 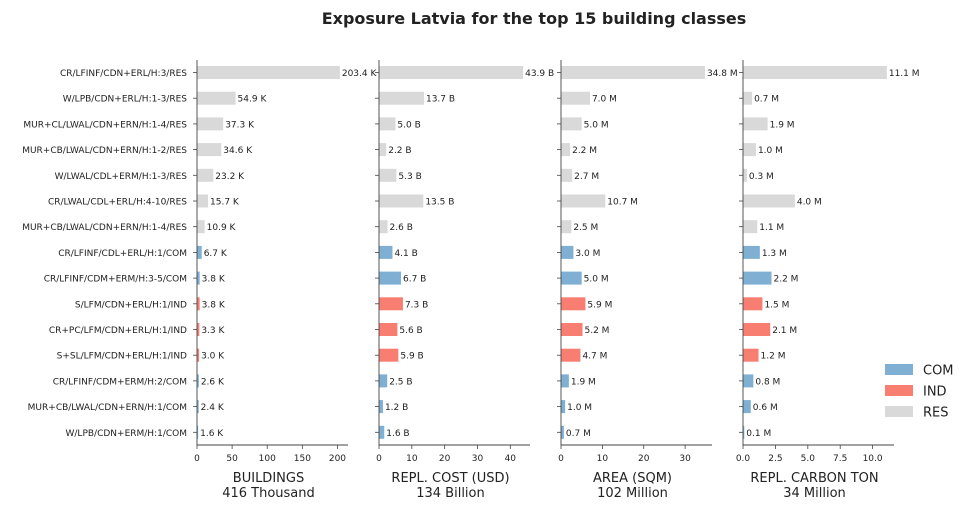 What do you see at coordinates (213, 357) in the screenshot?
I see `data-label: 3.0 K` at bounding box center [213, 357].